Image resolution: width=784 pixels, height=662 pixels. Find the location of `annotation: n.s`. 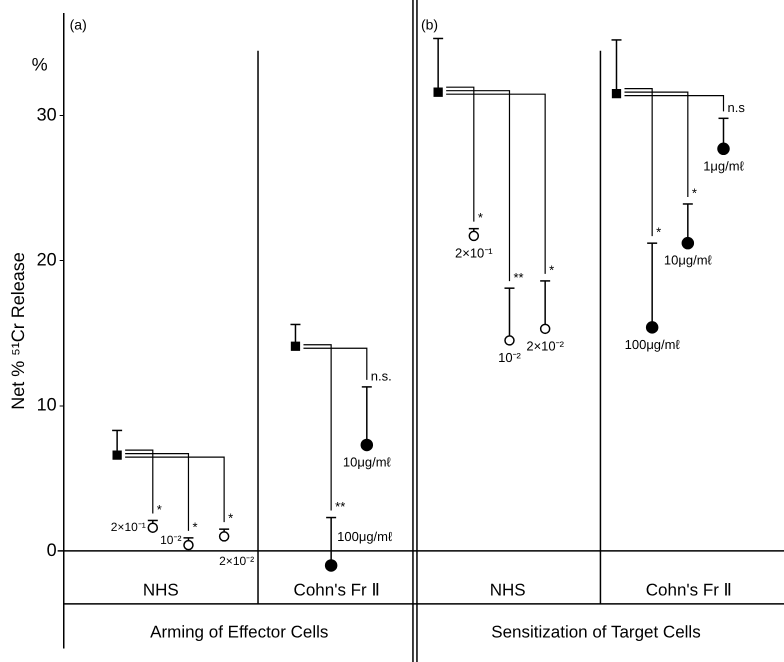

annotation: n.s is located at coordinates (736, 107).